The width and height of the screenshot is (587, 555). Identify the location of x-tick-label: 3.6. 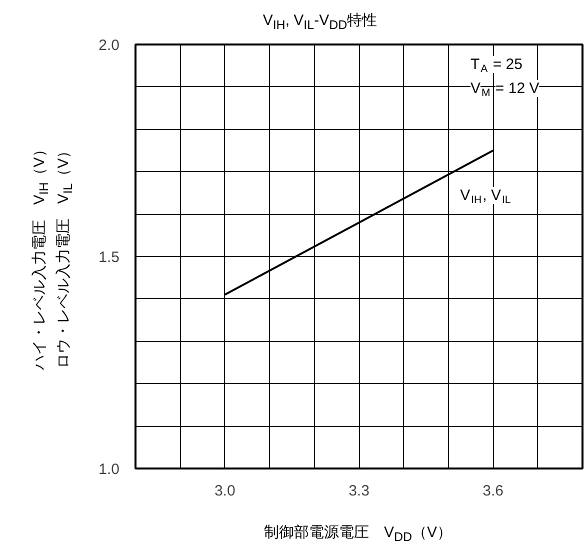
(493, 491).